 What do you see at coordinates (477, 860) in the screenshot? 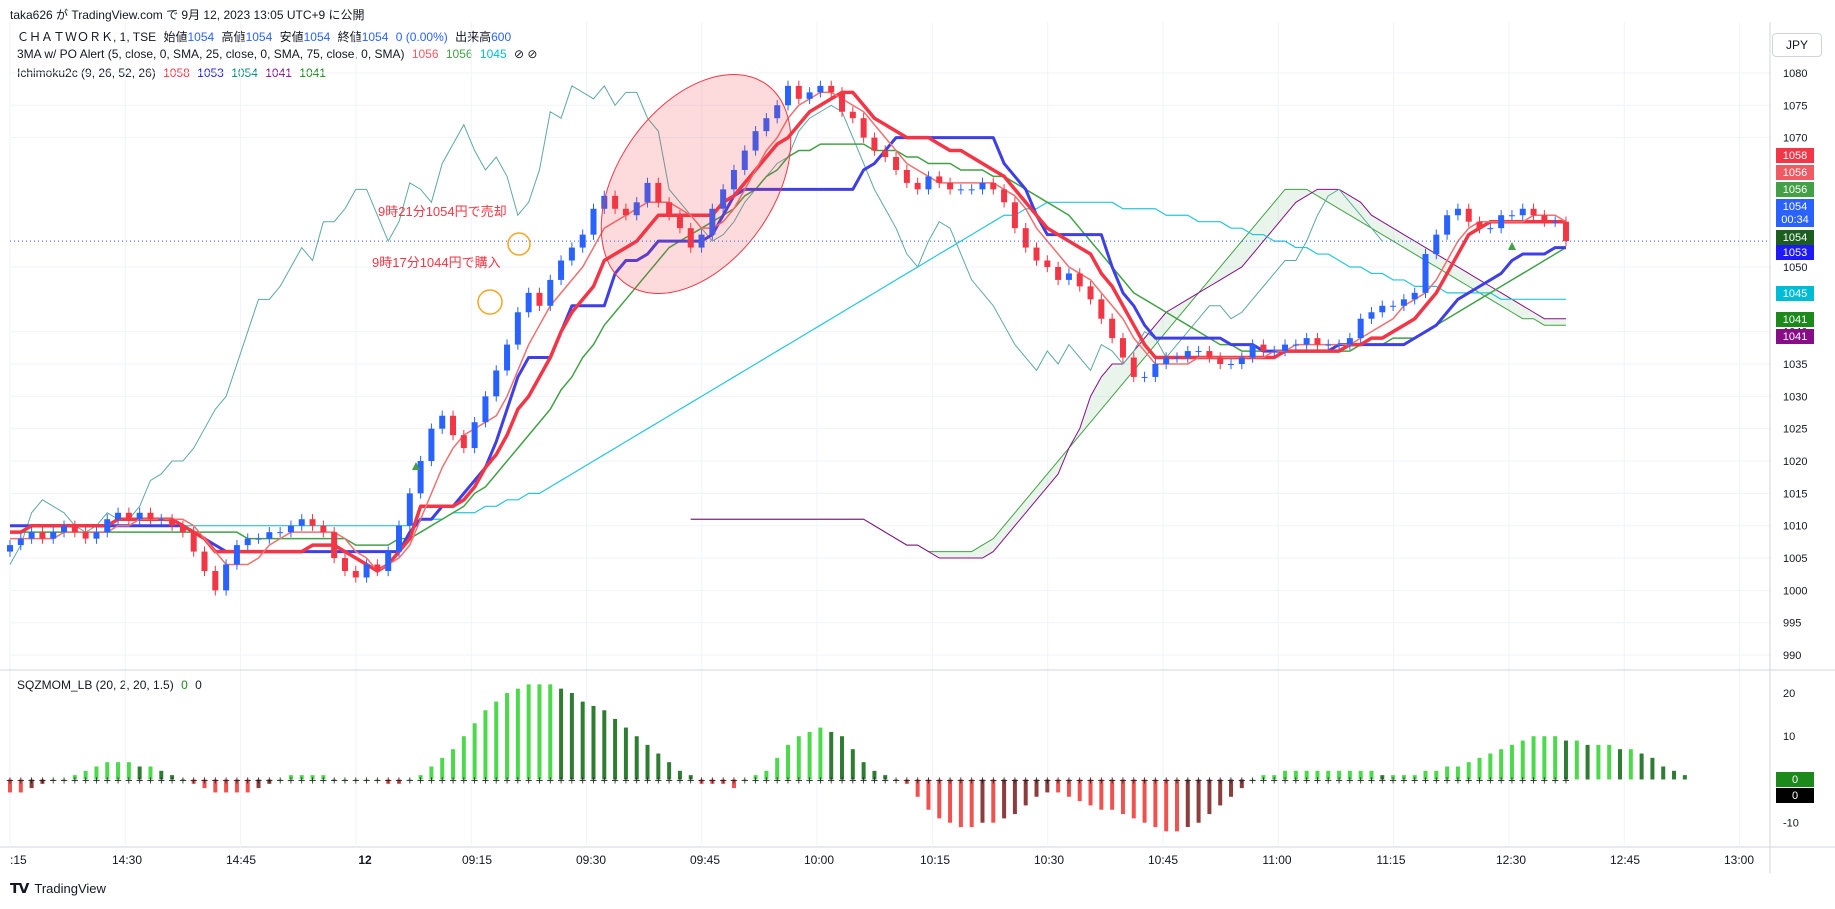
I see `time-tick-label: 09:15` at bounding box center [477, 860].